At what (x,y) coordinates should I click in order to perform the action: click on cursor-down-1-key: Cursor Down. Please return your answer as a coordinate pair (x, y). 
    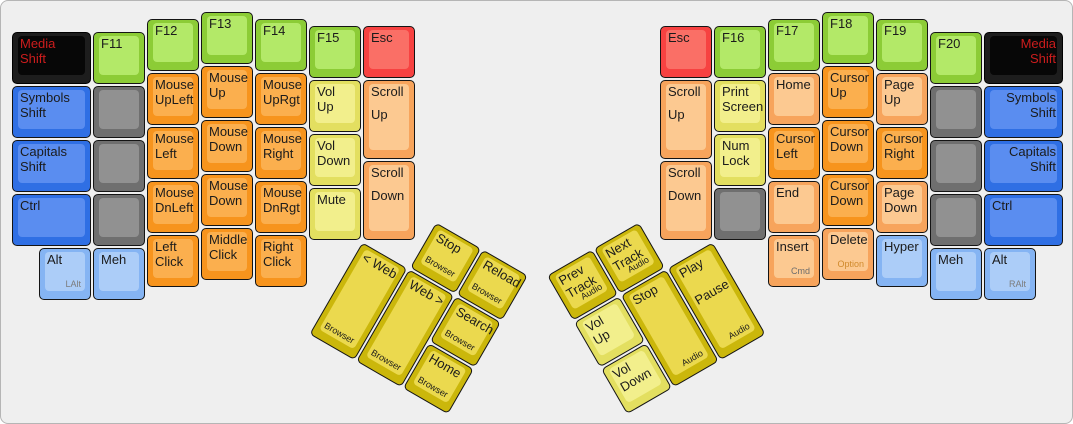
    Looking at the image, I should click on (848, 146).